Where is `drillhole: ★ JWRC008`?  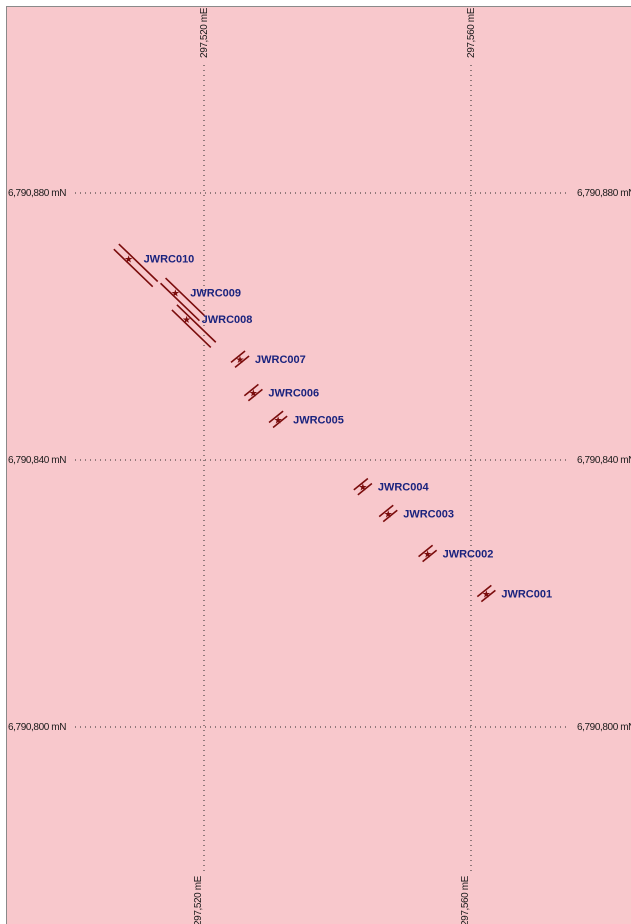 drillhole: ★ JWRC008 is located at coordinates (212, 326).